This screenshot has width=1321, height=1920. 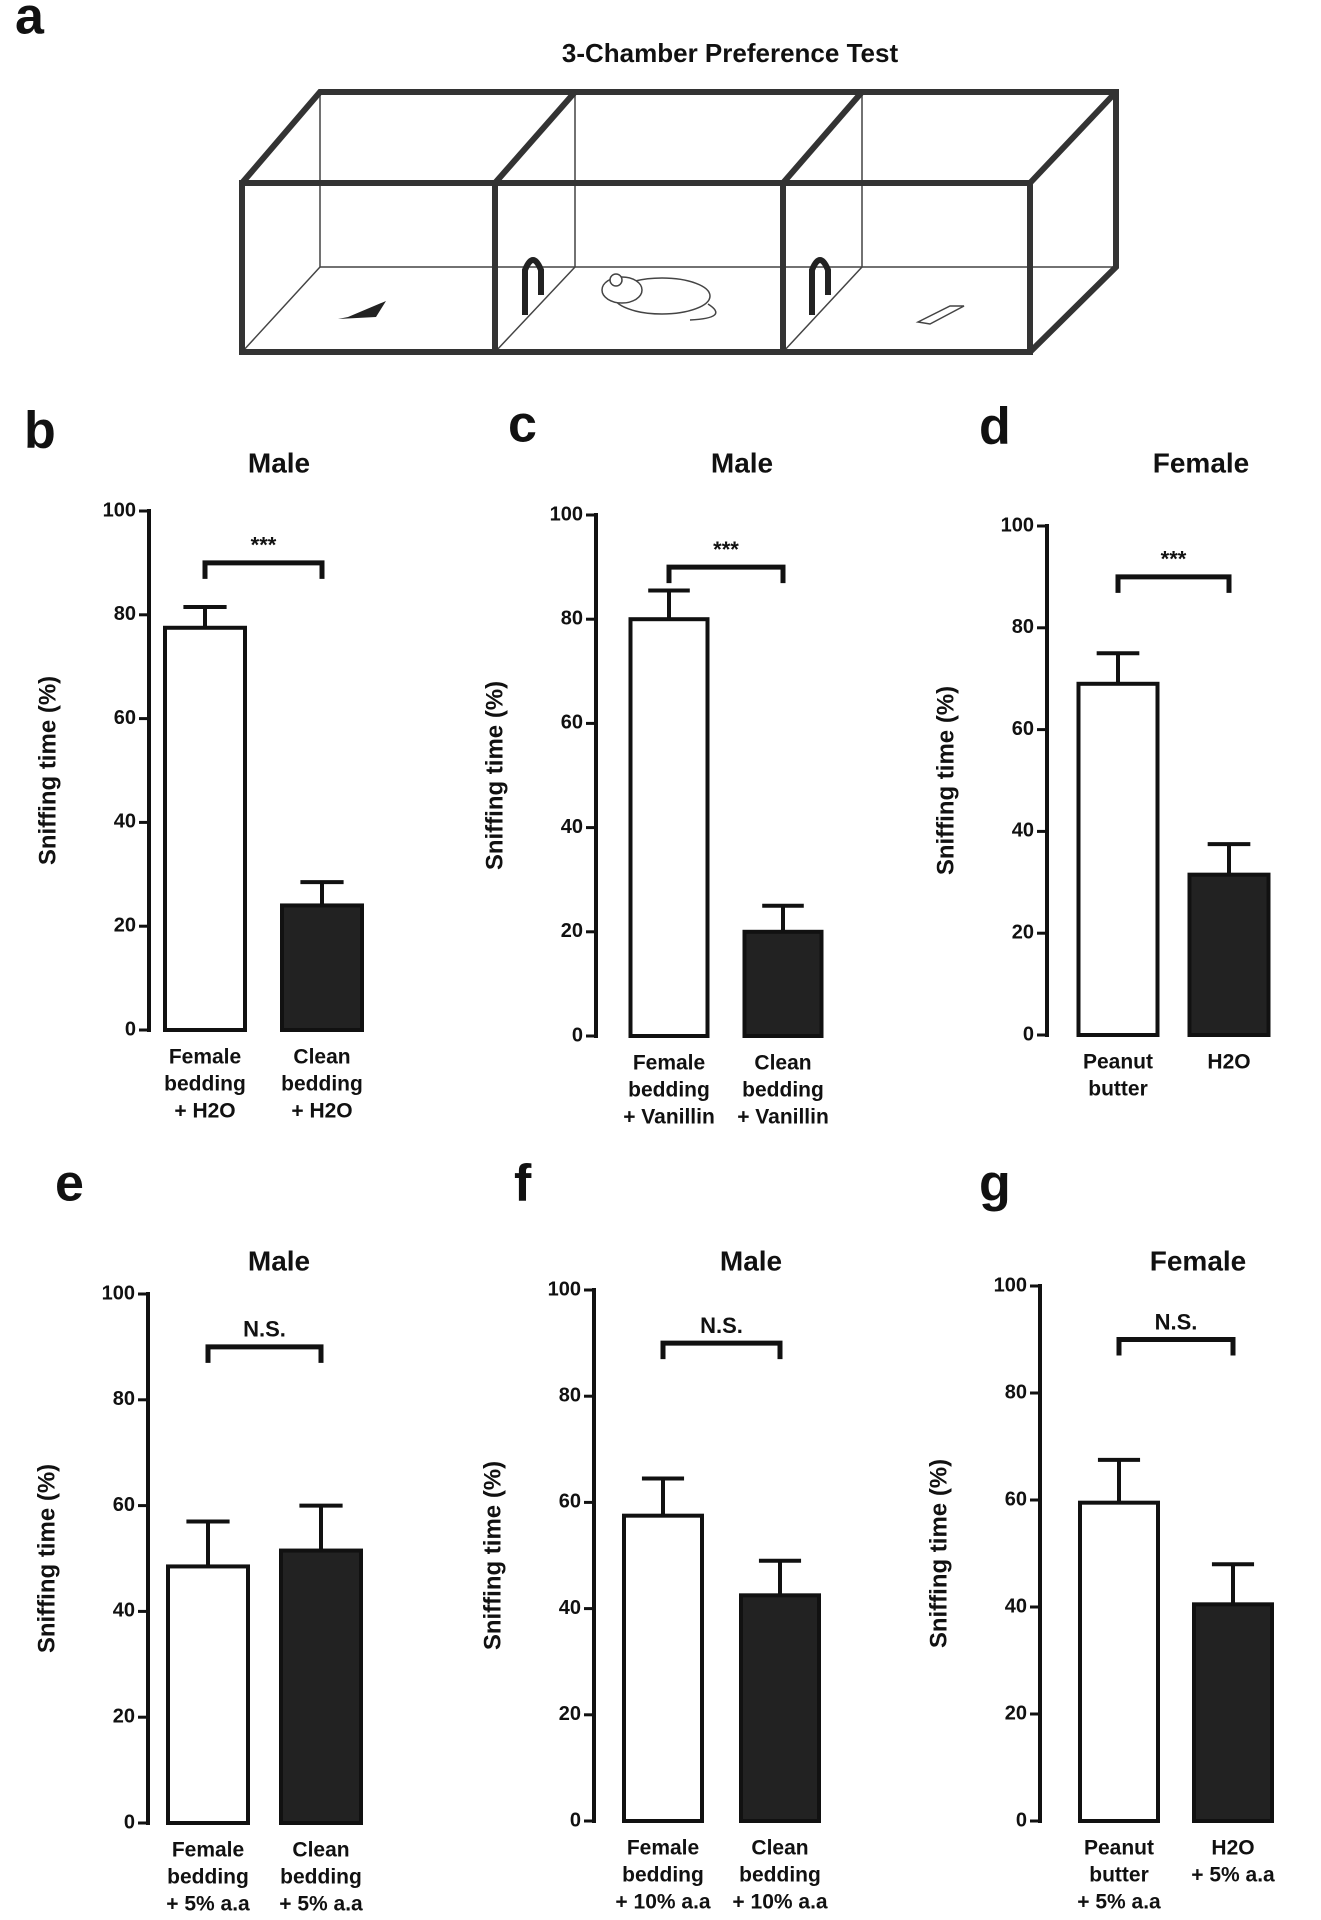 What do you see at coordinates (659, 297) in the screenshot?
I see `mouse` at bounding box center [659, 297].